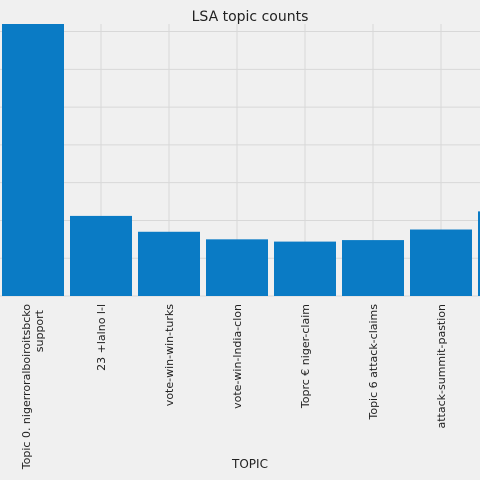 This screenshot has height=480, width=480. I want to click on x-tick-label: Topic 0. nigerroralboiroitsbckosupport, so click(33, 387).